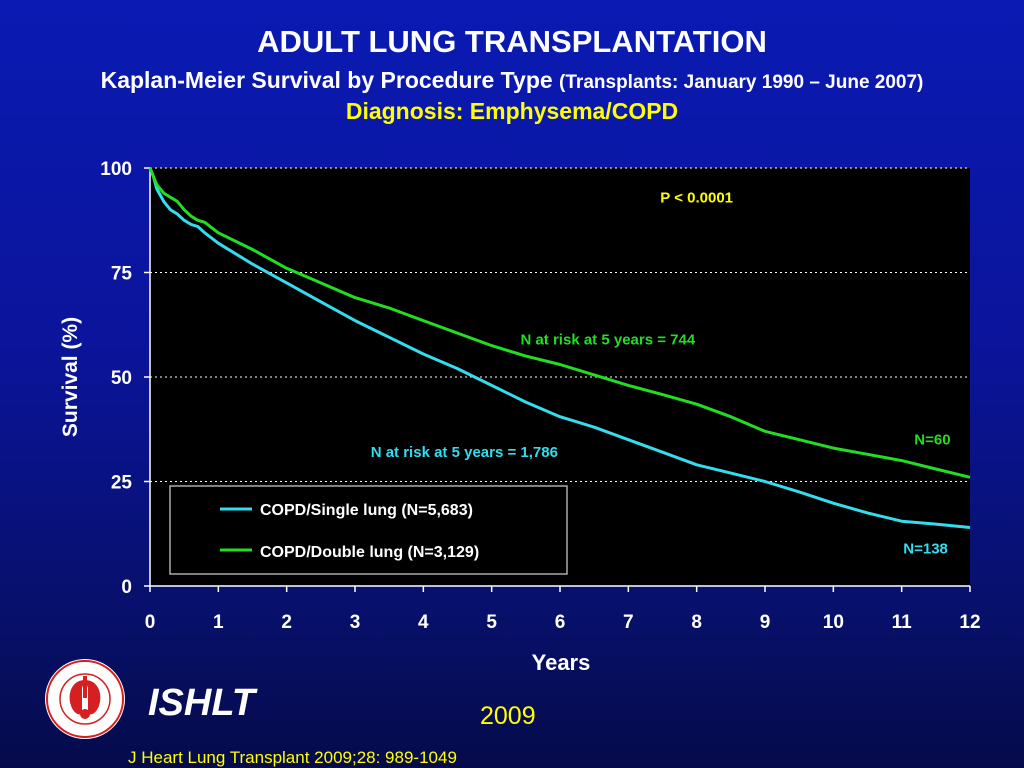 Image resolution: width=1024 pixels, height=768 pixels. Describe the element at coordinates (126, 587) in the screenshot. I see `y-tick-label: 0` at that location.